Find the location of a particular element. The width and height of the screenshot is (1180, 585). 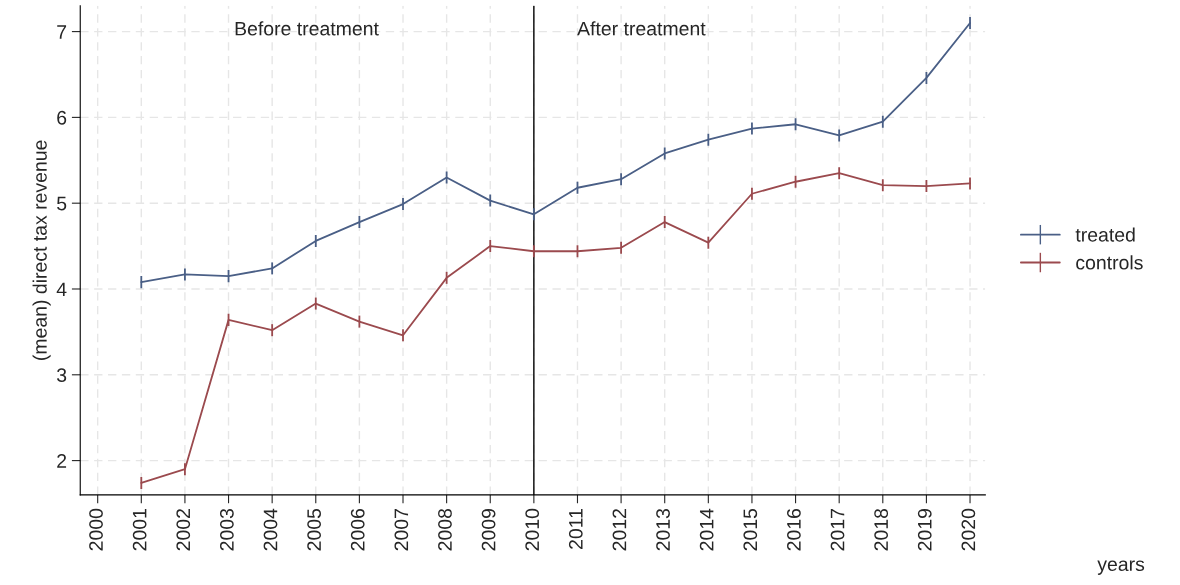

x-tick-label: 2011 is located at coordinates (575, 529).